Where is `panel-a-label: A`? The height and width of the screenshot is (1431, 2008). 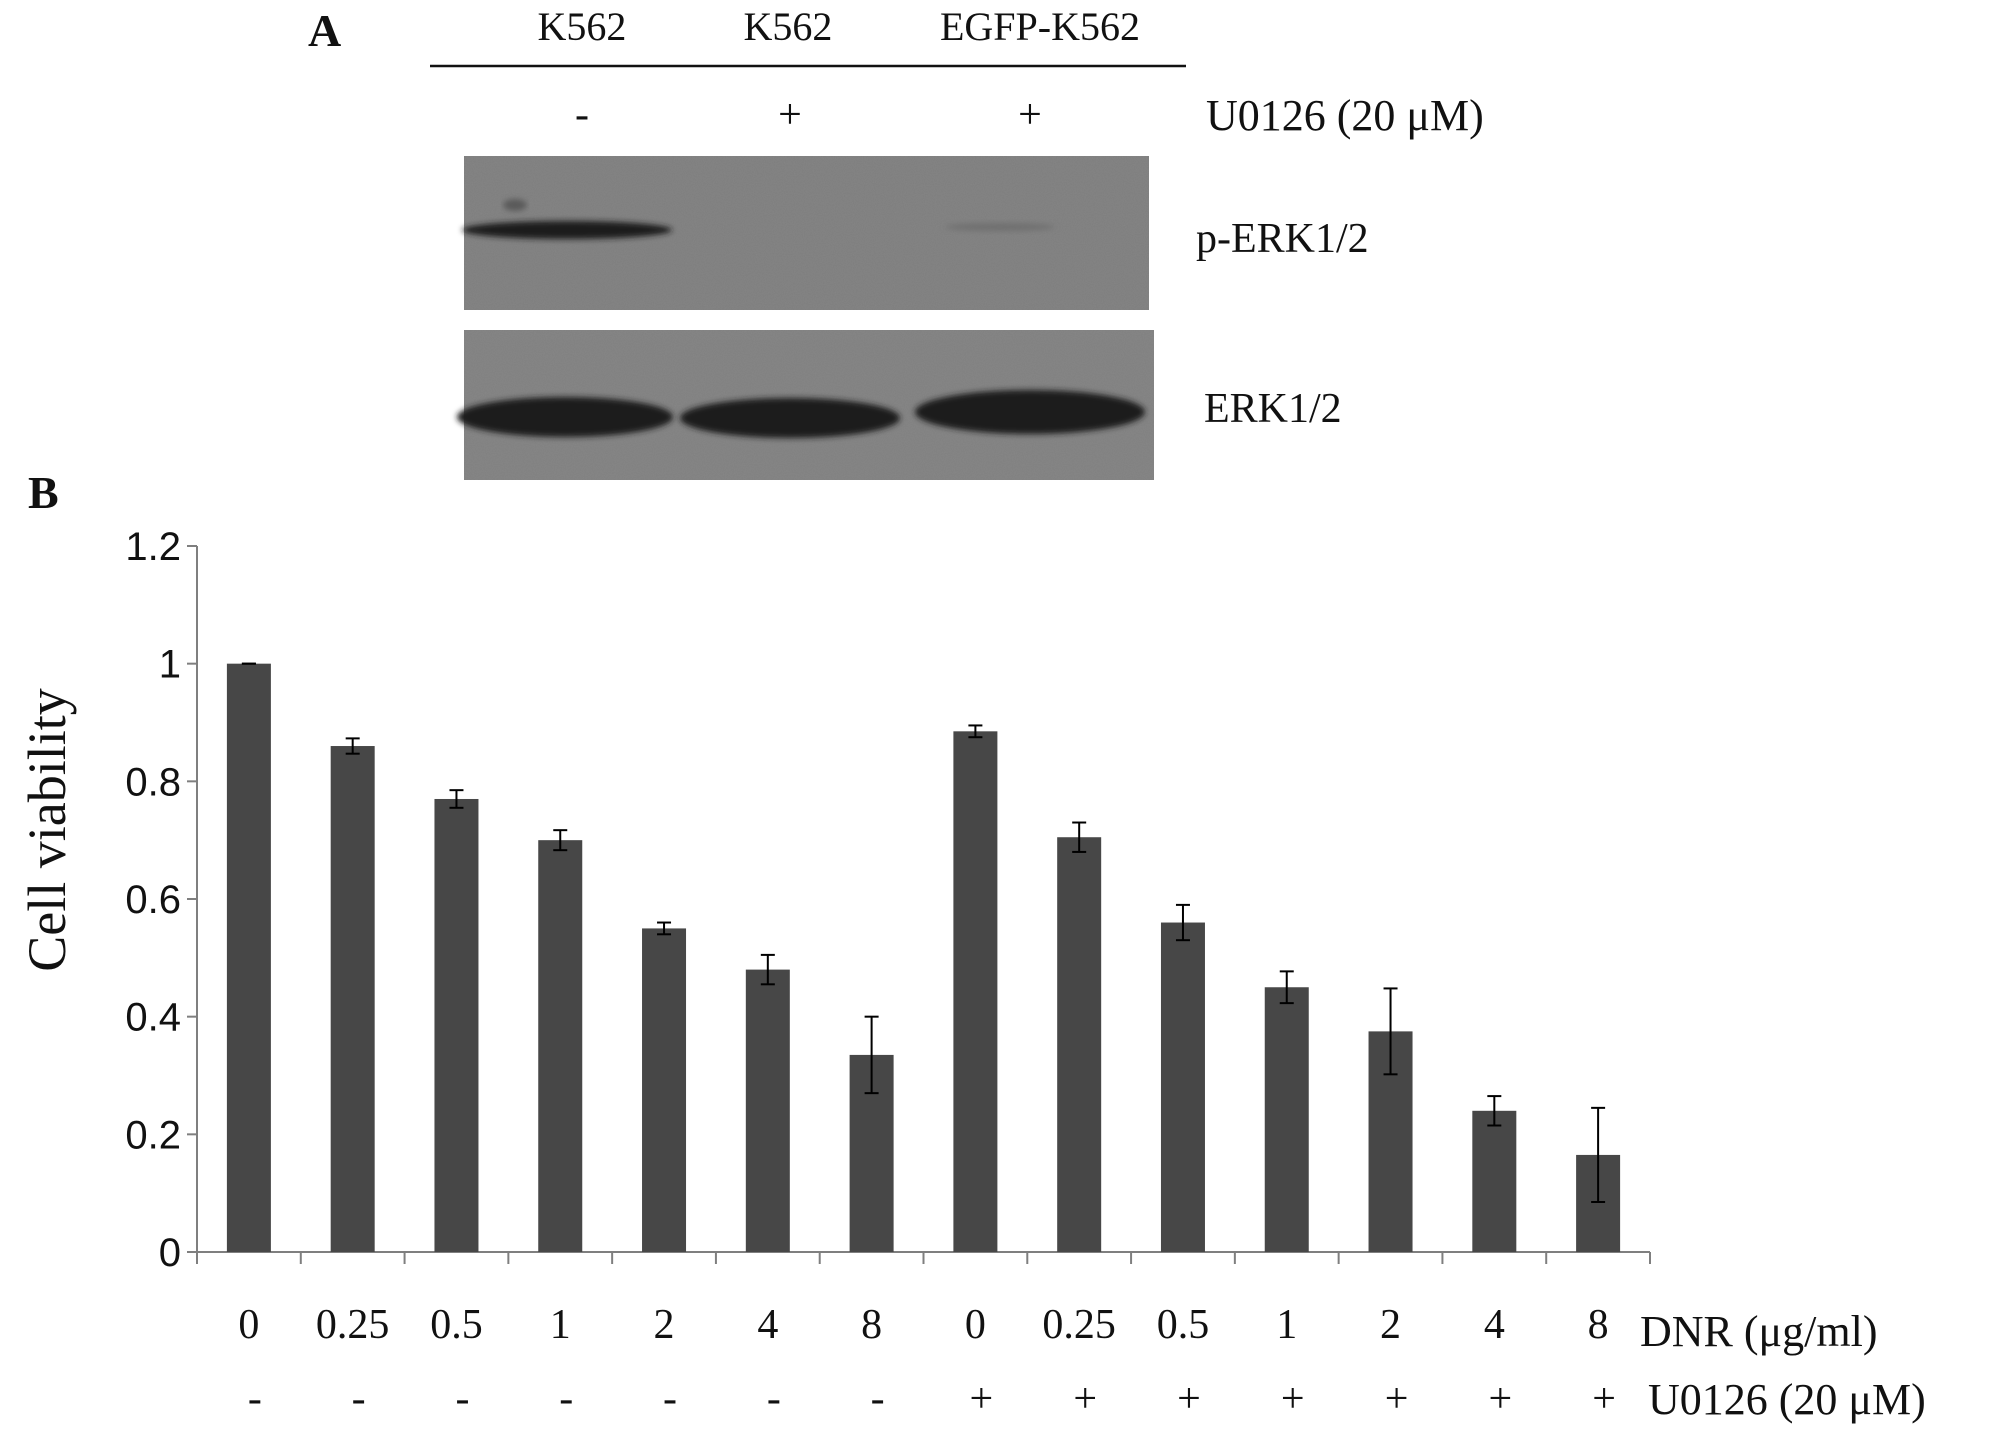
panel-a-label: A is located at coordinates (324, 30).